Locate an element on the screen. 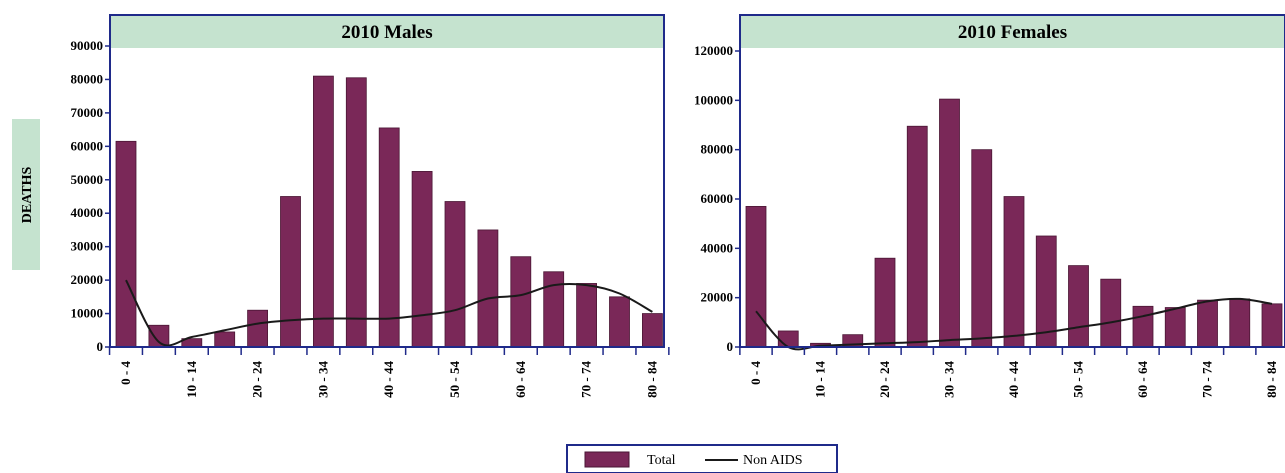 This screenshot has width=1285, height=473. y-tick-label: 30000 is located at coordinates (87, 246).